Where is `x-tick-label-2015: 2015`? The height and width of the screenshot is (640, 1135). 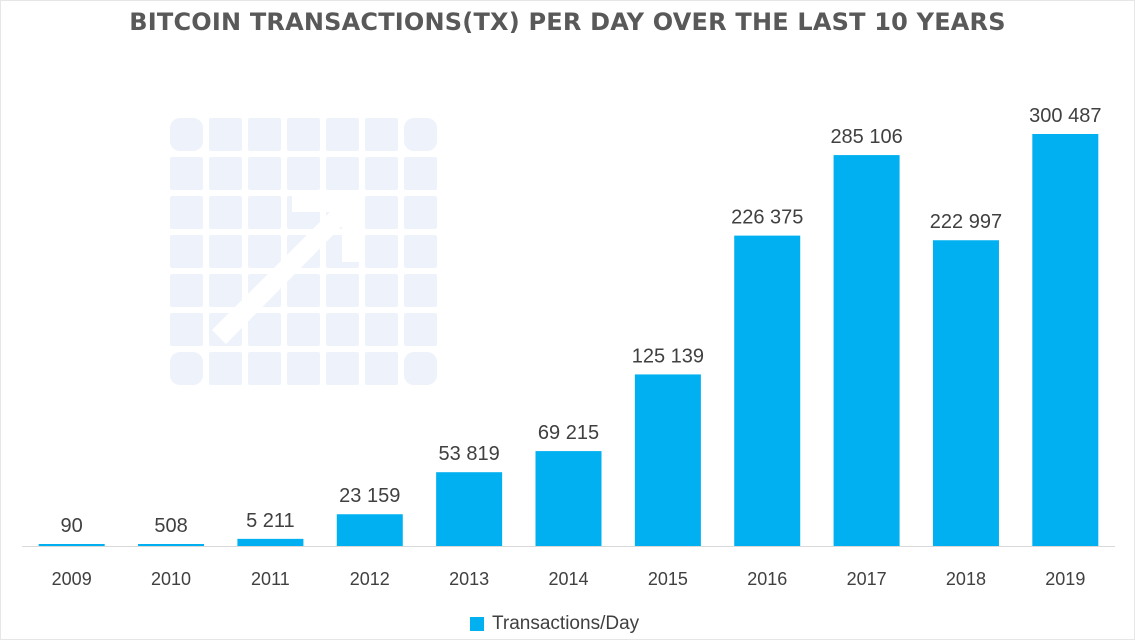
x-tick-label-2015: 2015 is located at coordinates (668, 579).